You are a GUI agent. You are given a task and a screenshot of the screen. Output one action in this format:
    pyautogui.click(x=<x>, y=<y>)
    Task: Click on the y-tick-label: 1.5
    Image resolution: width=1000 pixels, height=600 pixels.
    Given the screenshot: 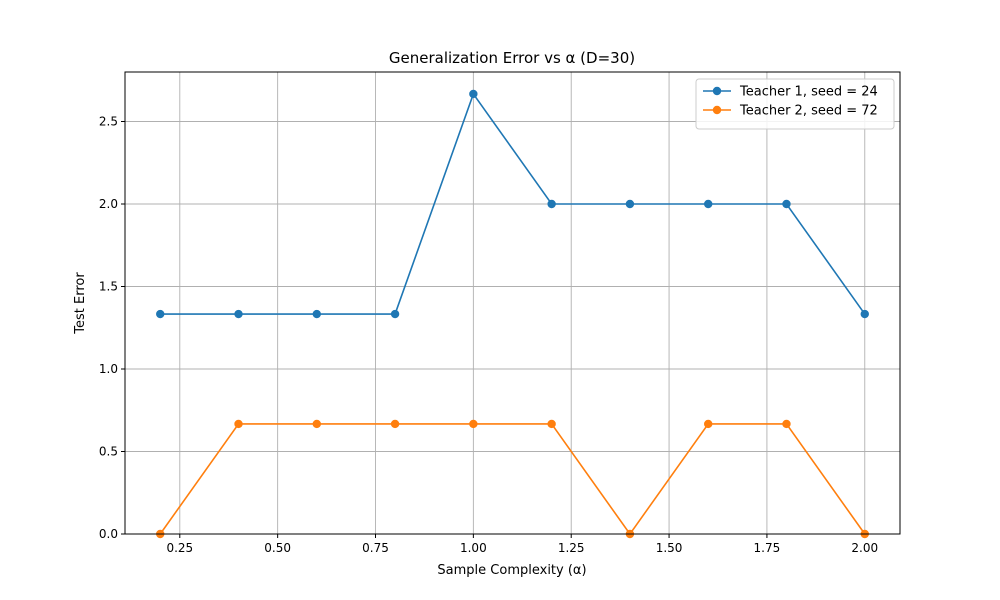 What is the action you would take?
    pyautogui.click(x=108, y=287)
    